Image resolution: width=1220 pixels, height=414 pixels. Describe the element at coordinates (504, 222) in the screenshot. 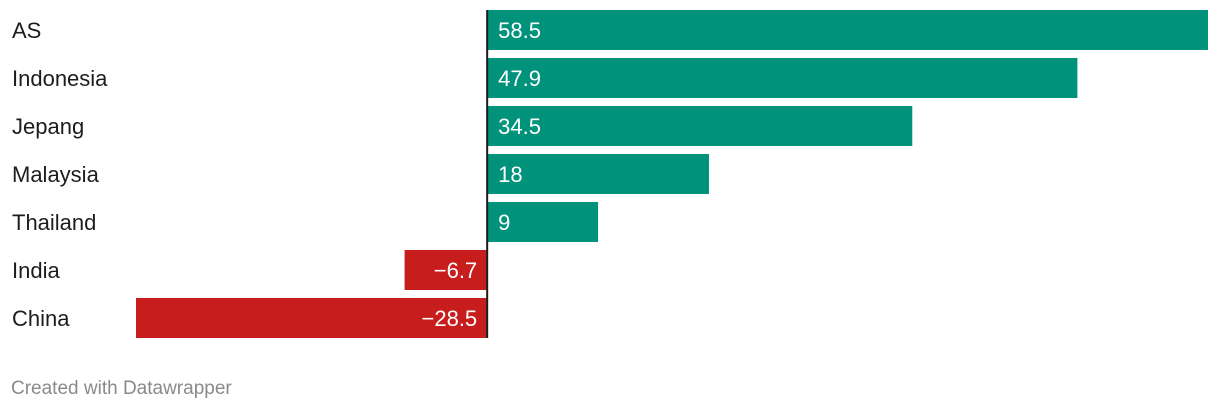

I see `value-label-thailand: 9` at that location.